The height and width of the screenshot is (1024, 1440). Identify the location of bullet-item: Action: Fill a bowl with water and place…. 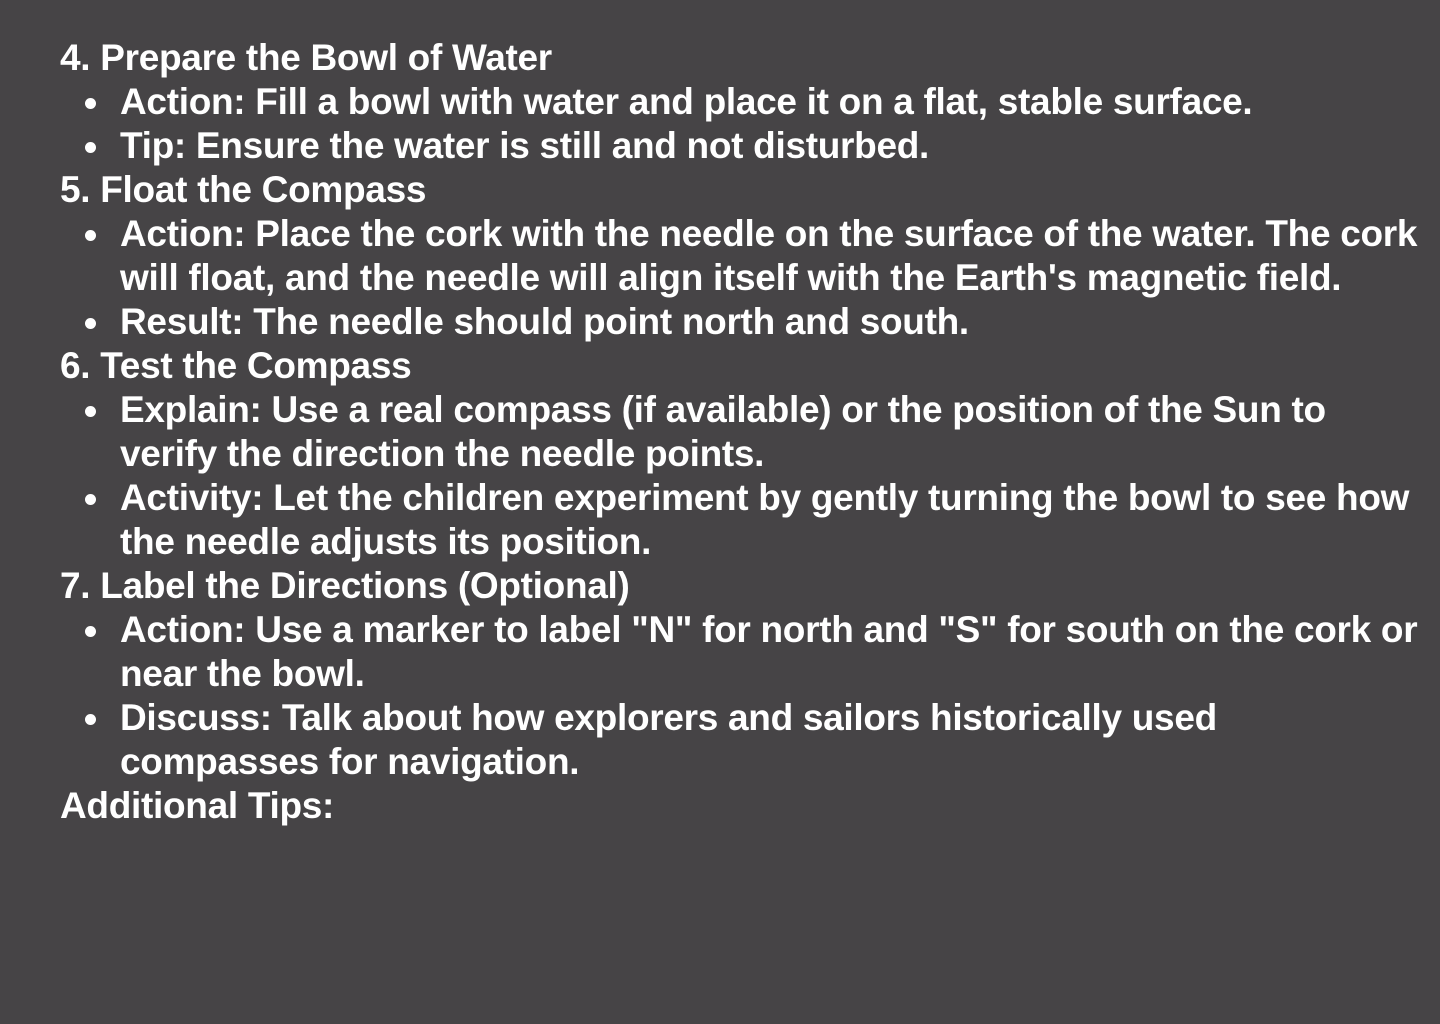
(740, 102).